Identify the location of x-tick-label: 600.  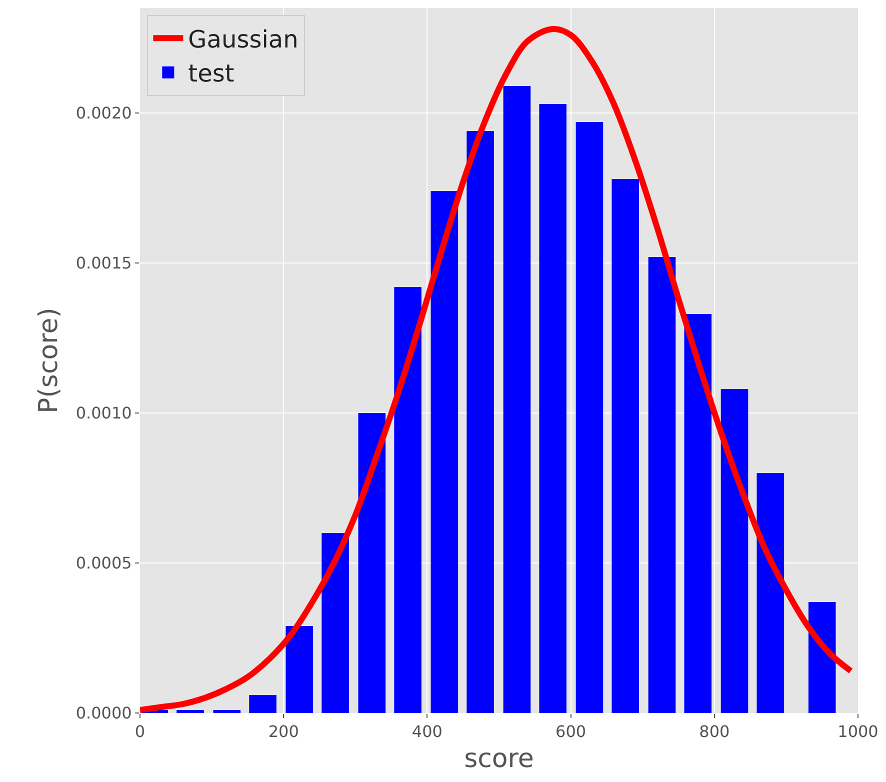
(571, 732).